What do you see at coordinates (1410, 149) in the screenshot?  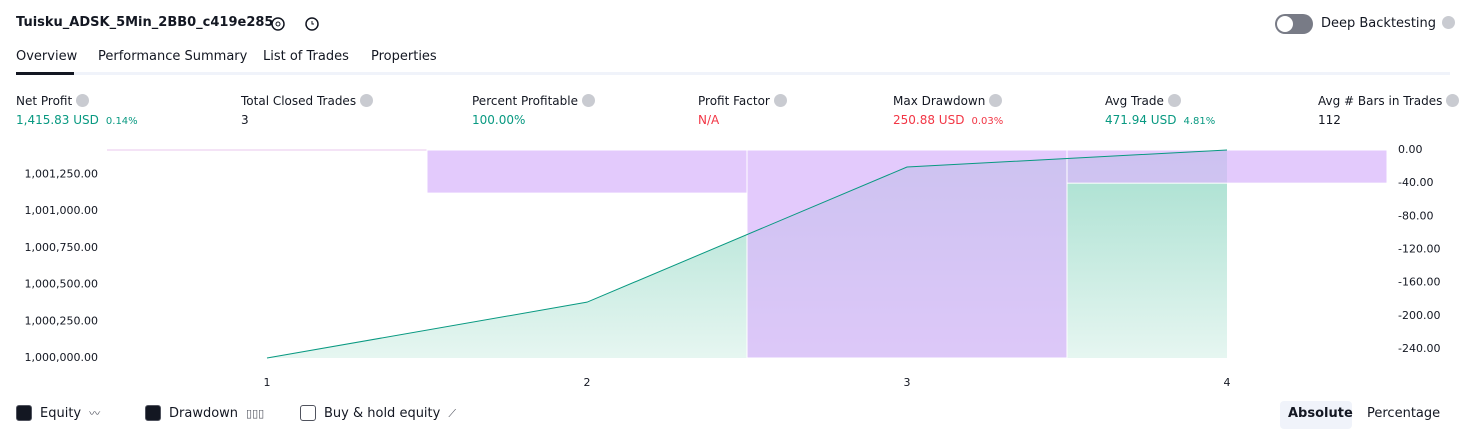 I see `y2-tick-label: 0.00` at bounding box center [1410, 149].